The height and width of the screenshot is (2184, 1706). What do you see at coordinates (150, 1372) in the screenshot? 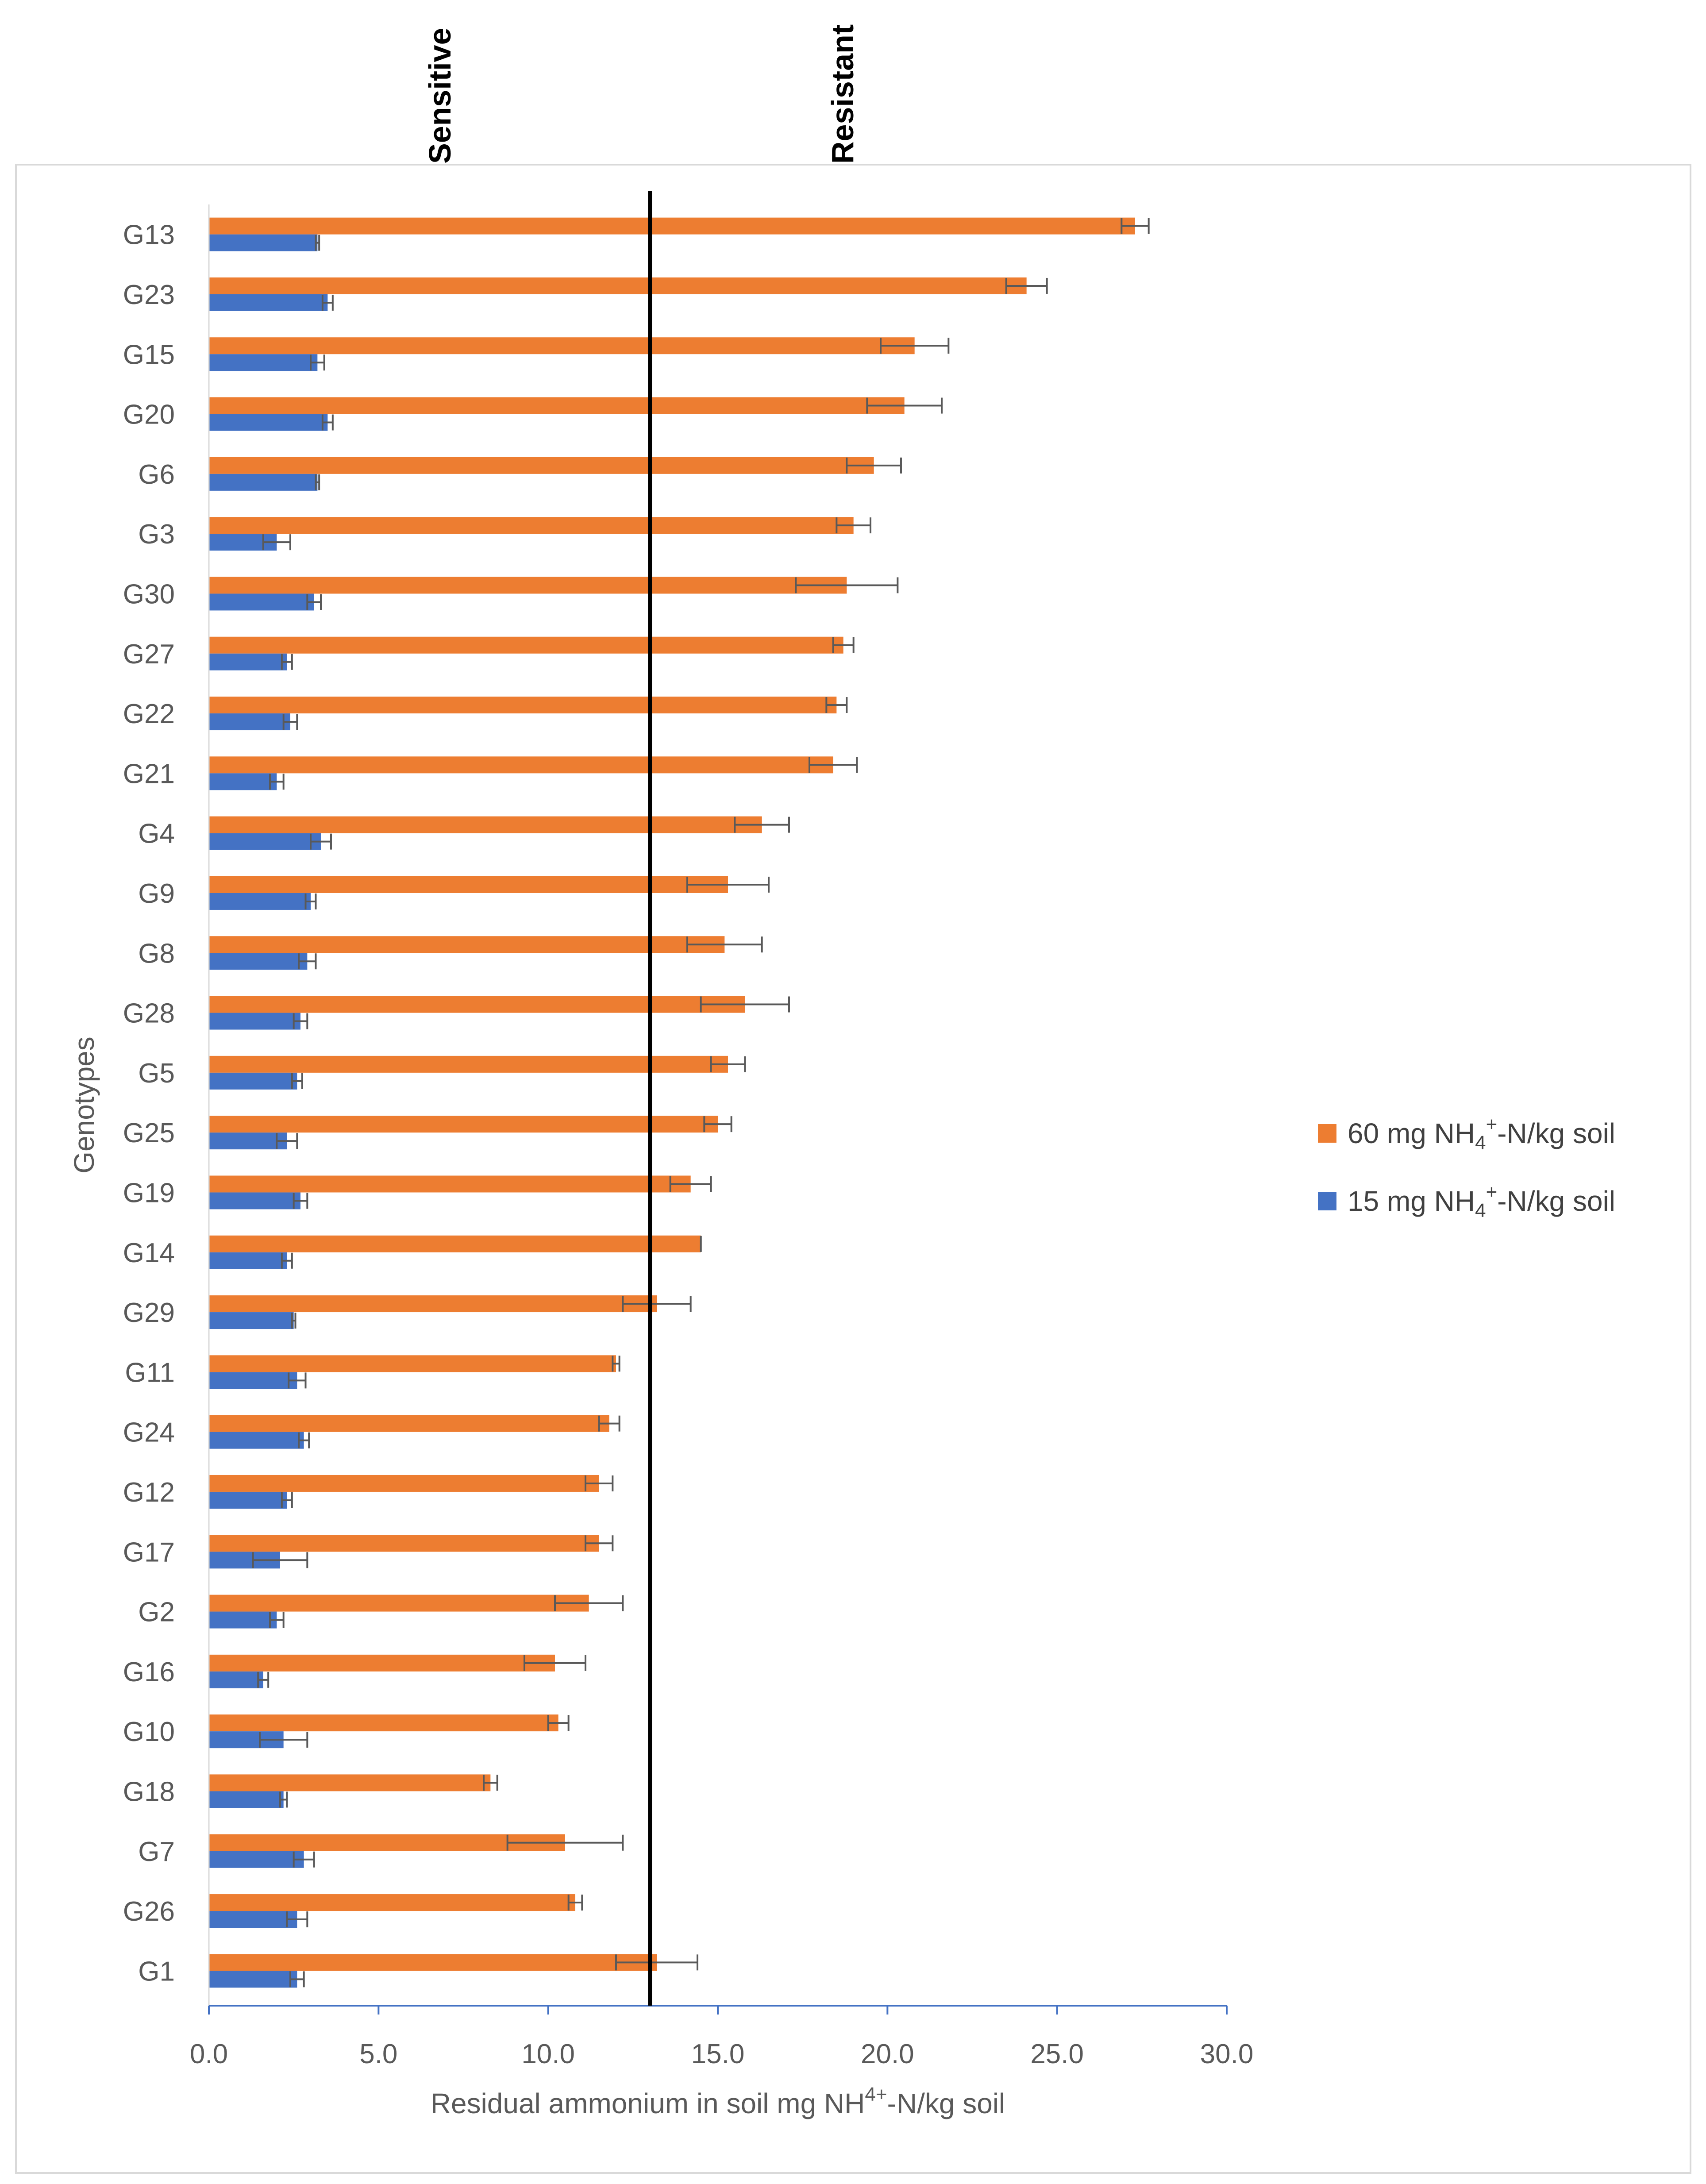
I see `category-label-g11: G11` at bounding box center [150, 1372].